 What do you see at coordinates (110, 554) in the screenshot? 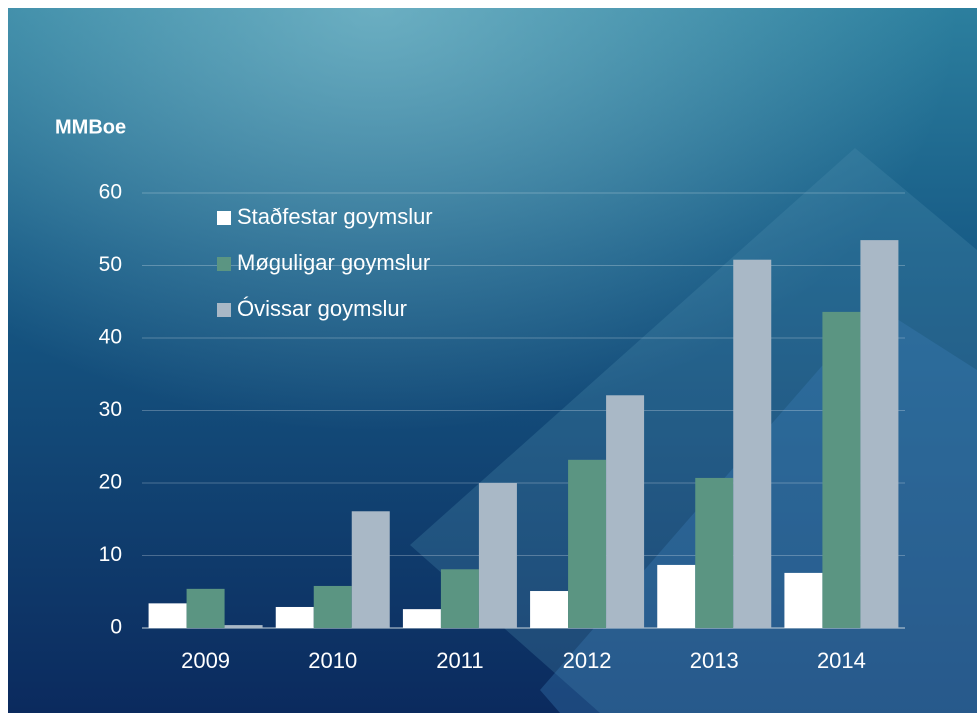
I see `y-tick-label: 10` at bounding box center [110, 554].